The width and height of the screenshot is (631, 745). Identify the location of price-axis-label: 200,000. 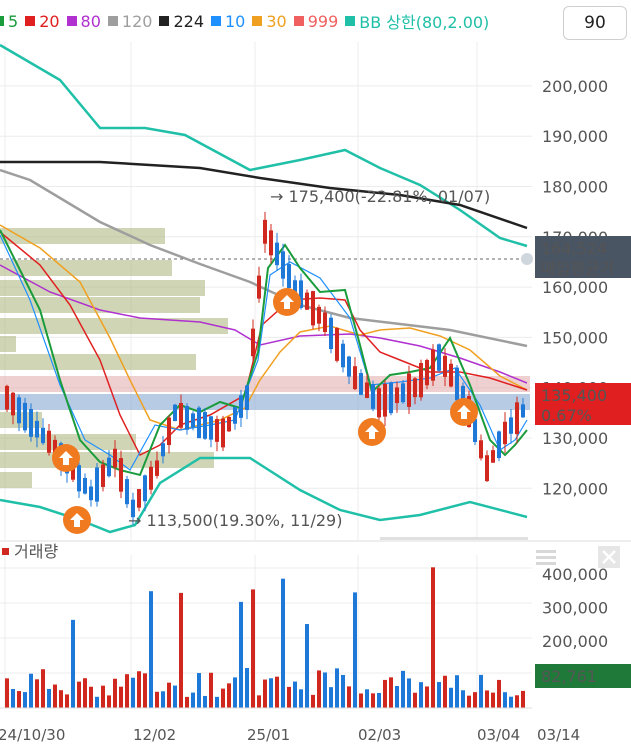
(575, 86).